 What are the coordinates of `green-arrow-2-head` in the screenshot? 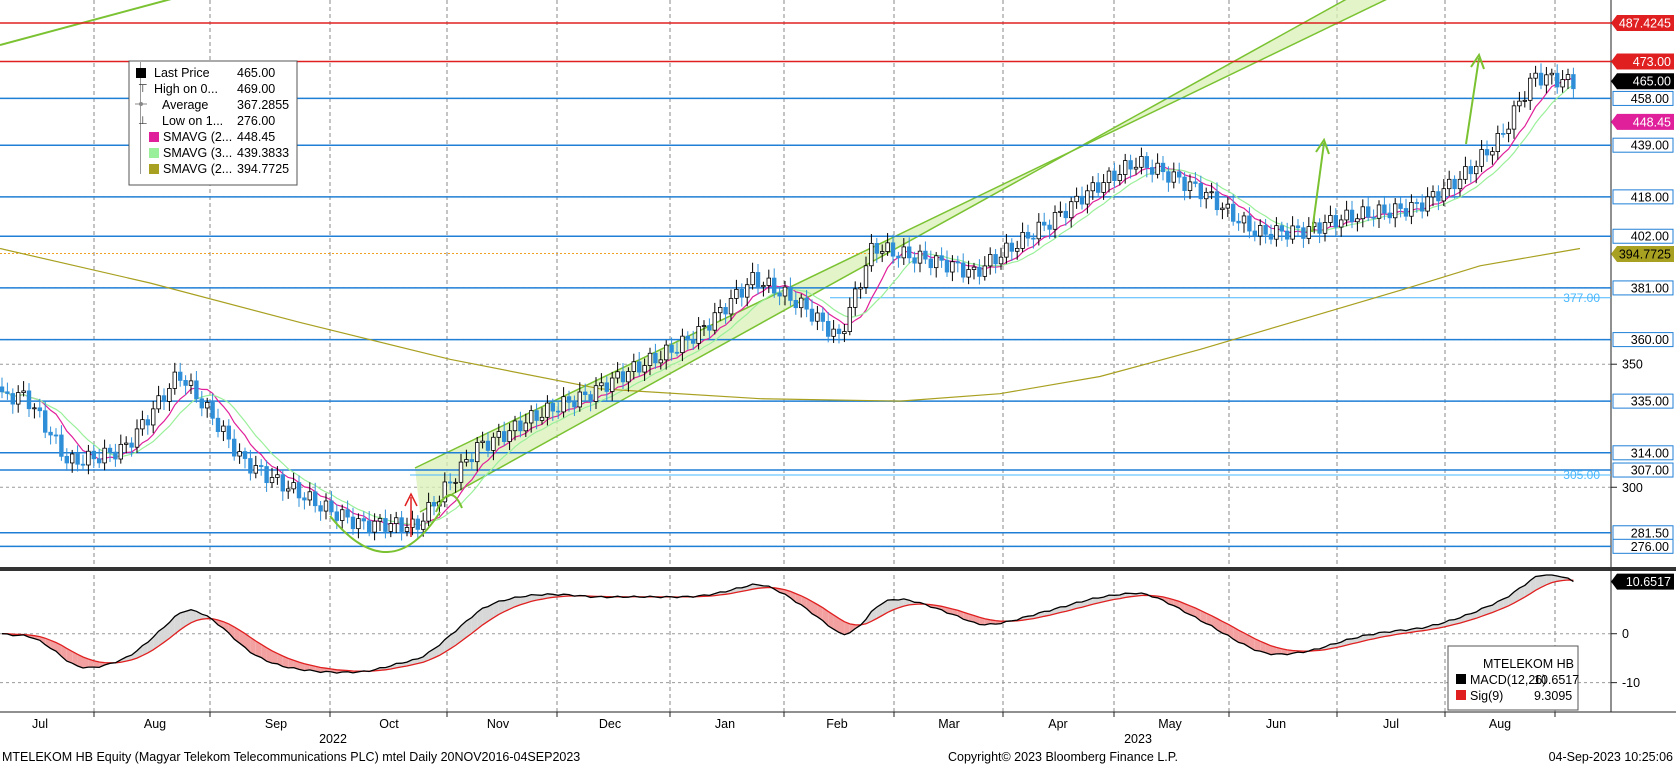 It's located at (1477, 61).